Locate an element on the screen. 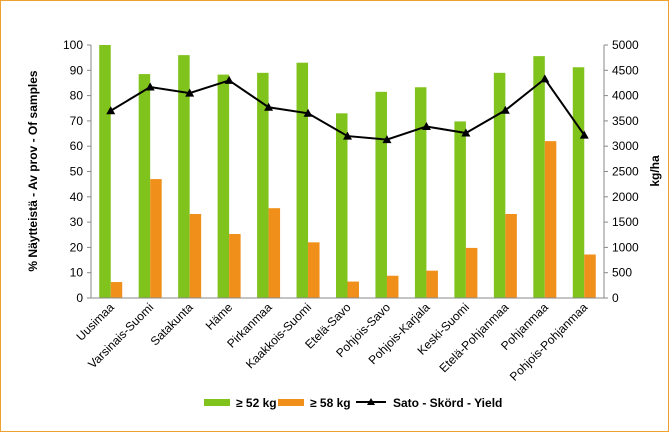  y-axis-title: % Näytteistä - Av prov - Of samples is located at coordinates (33, 170).